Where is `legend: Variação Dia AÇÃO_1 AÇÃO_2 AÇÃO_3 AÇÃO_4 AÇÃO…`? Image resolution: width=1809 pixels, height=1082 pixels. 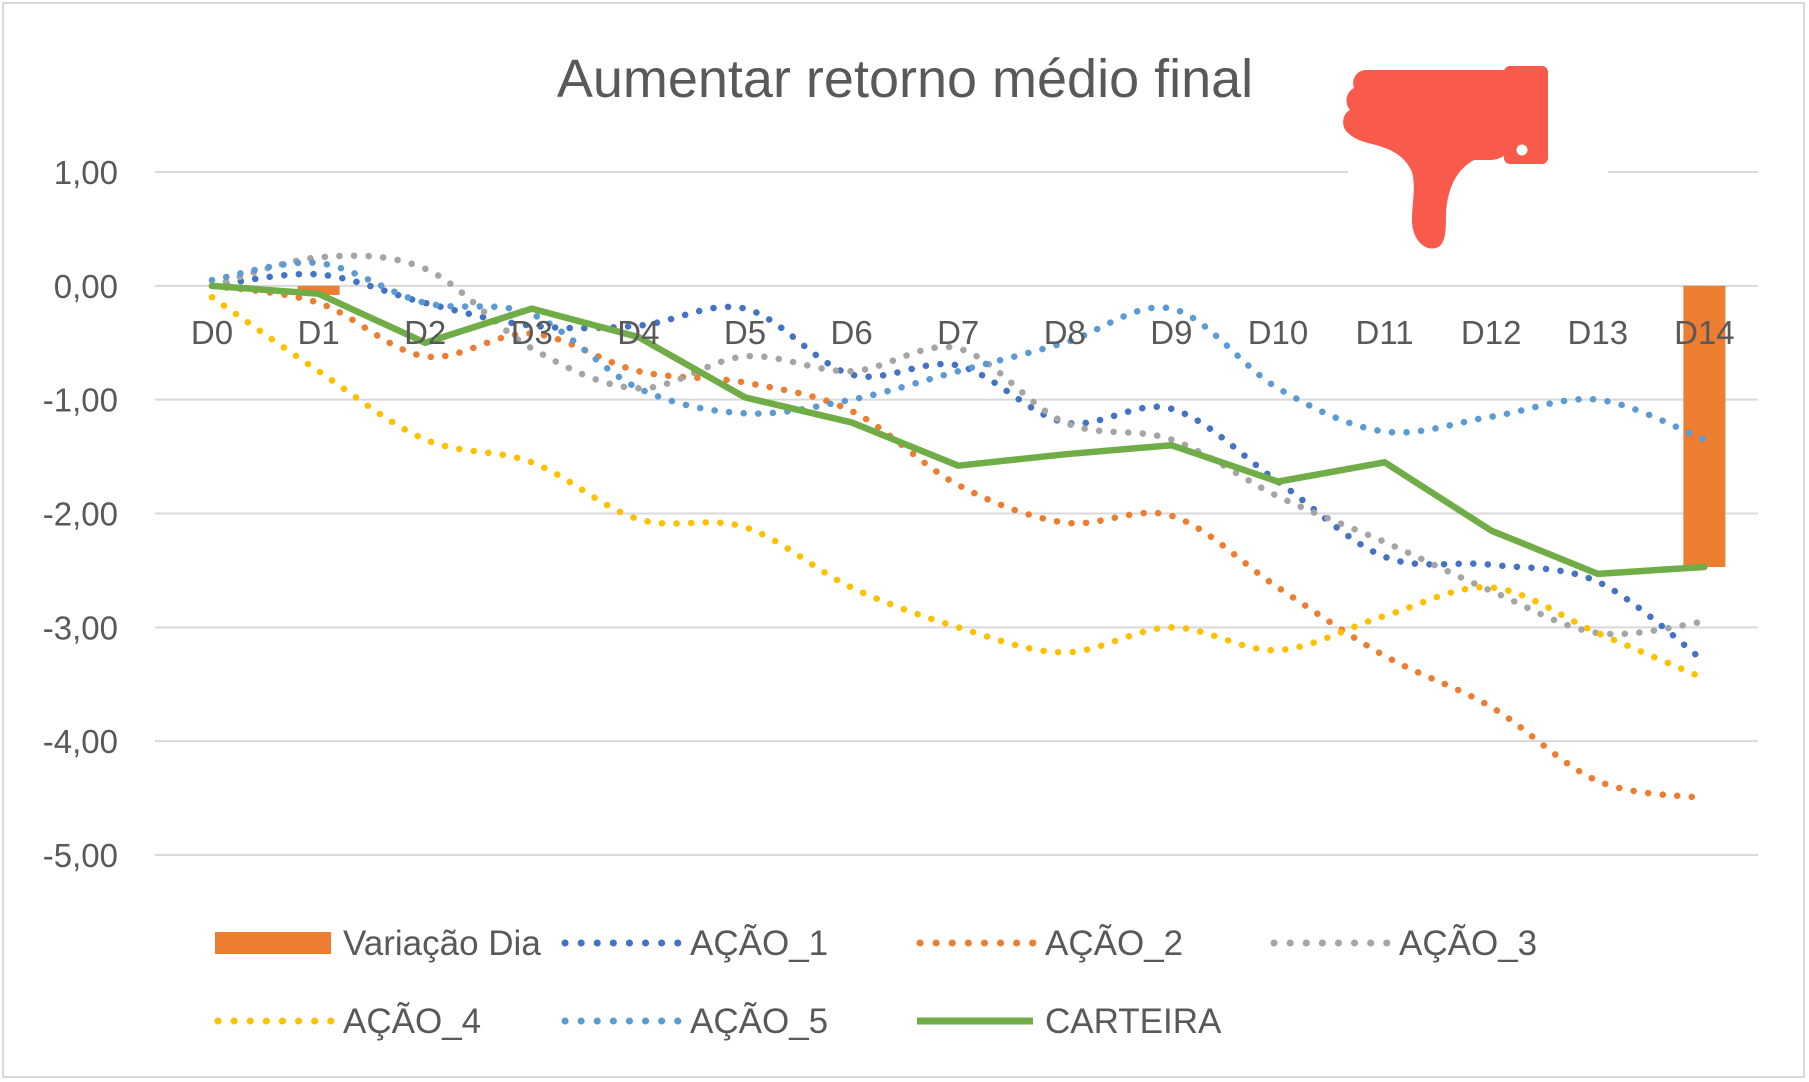
legend: Variação Dia AÇÃO_1 AÇÃO_2 AÇÃO_3 AÇÃO_4 AÇÃO… is located at coordinates (875, 982).